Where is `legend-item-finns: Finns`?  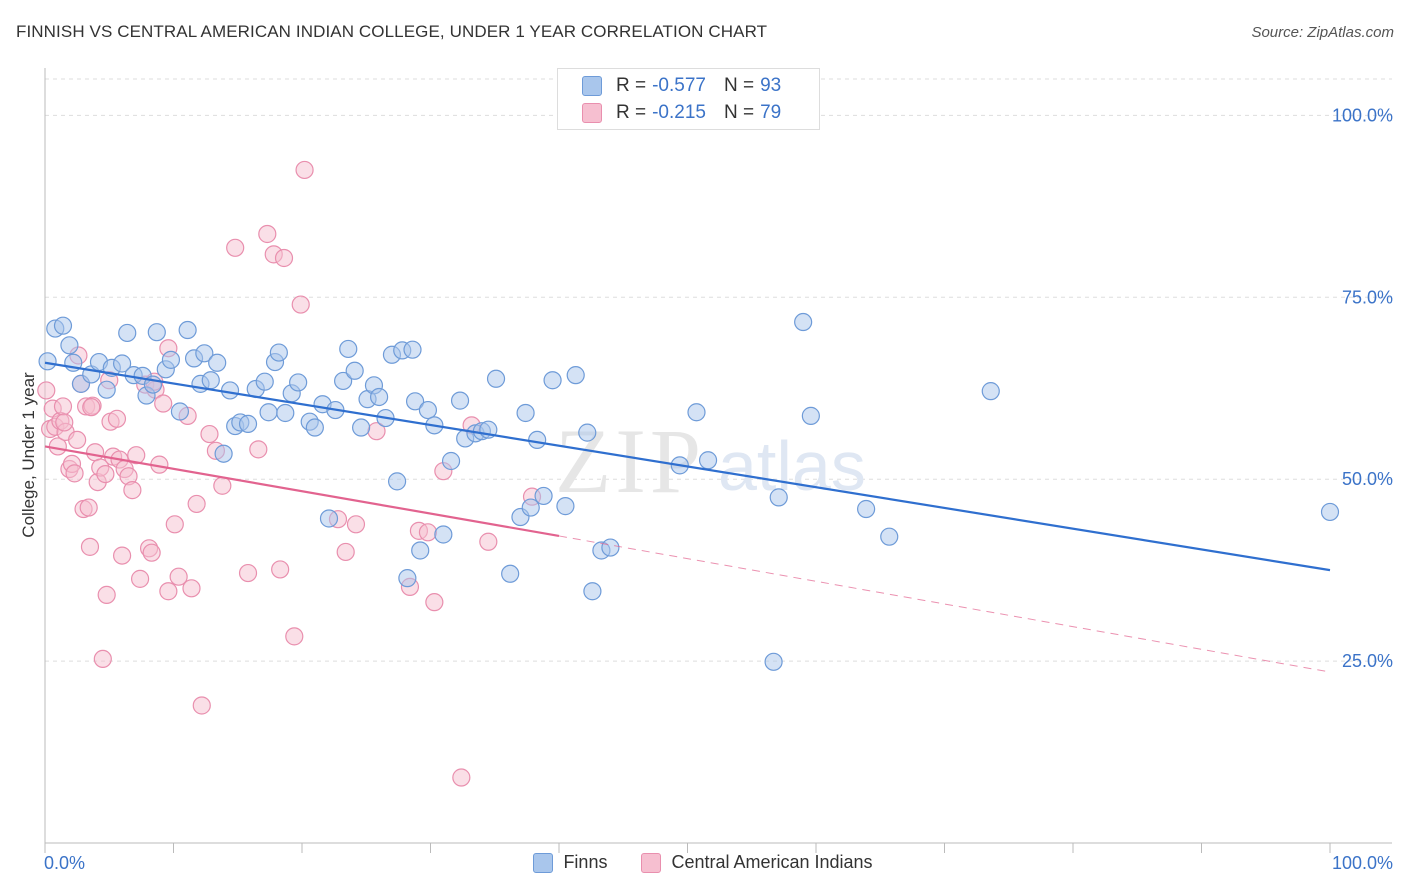 legend-item-finns: Finns is located at coordinates (570, 862).